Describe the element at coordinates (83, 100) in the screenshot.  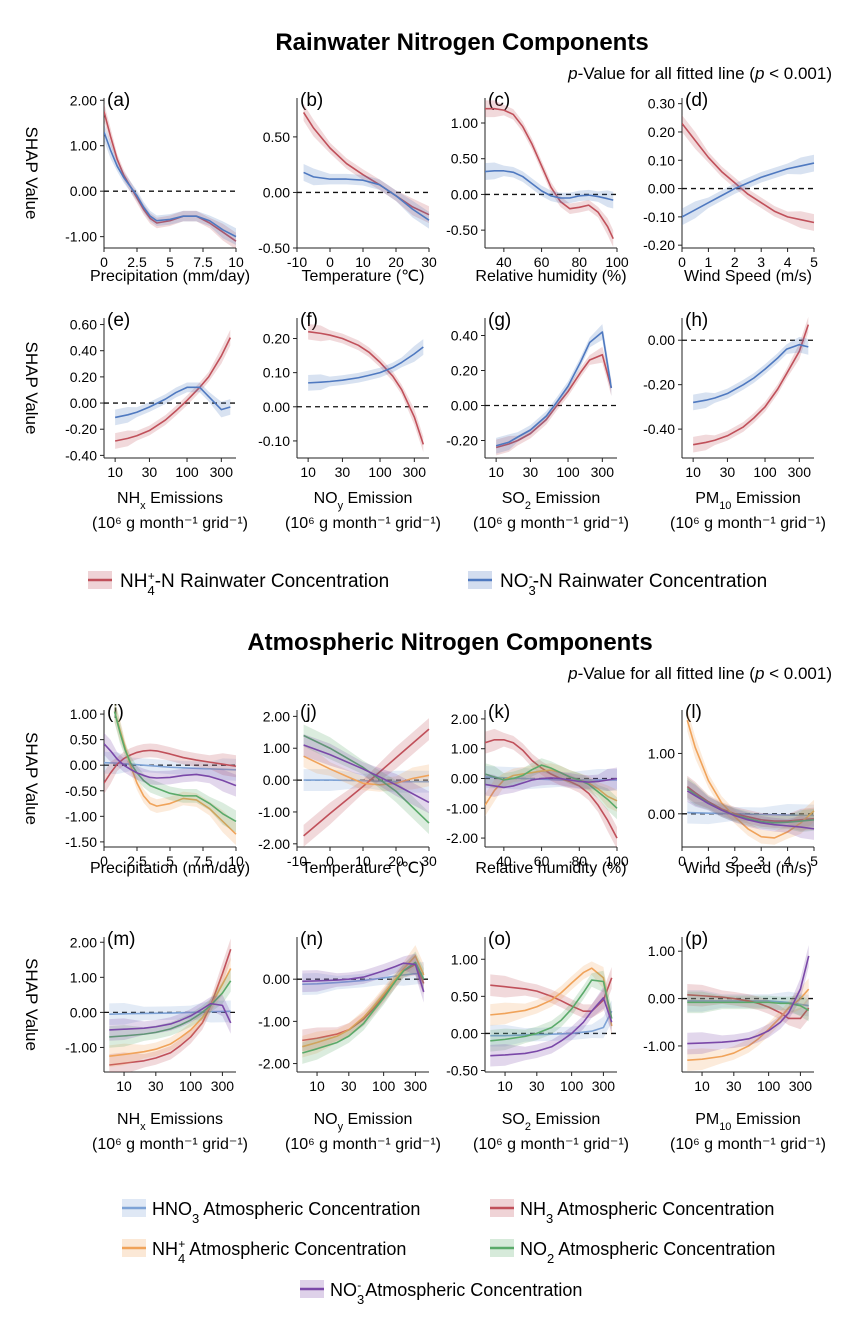
I see `y-tick-label: 2.00` at that location.